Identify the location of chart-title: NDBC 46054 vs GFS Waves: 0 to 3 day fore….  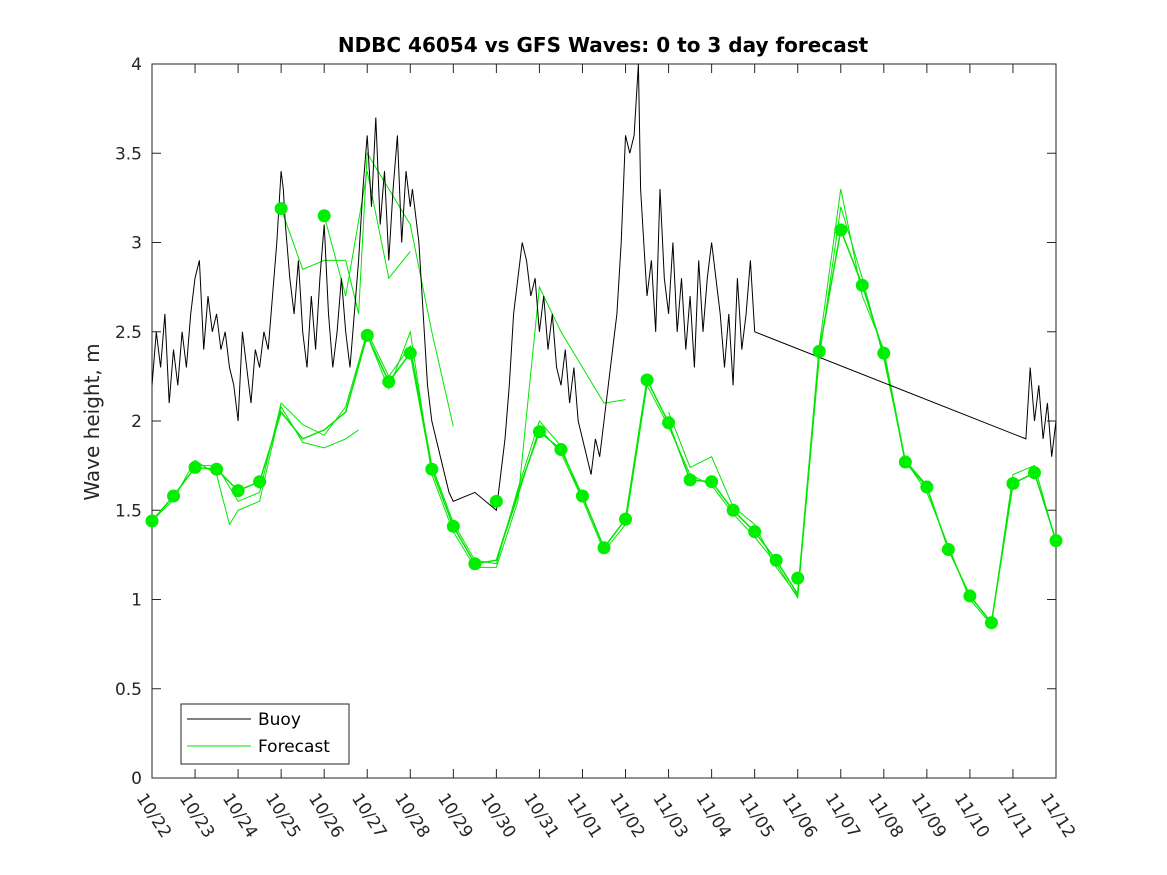
(603, 45).